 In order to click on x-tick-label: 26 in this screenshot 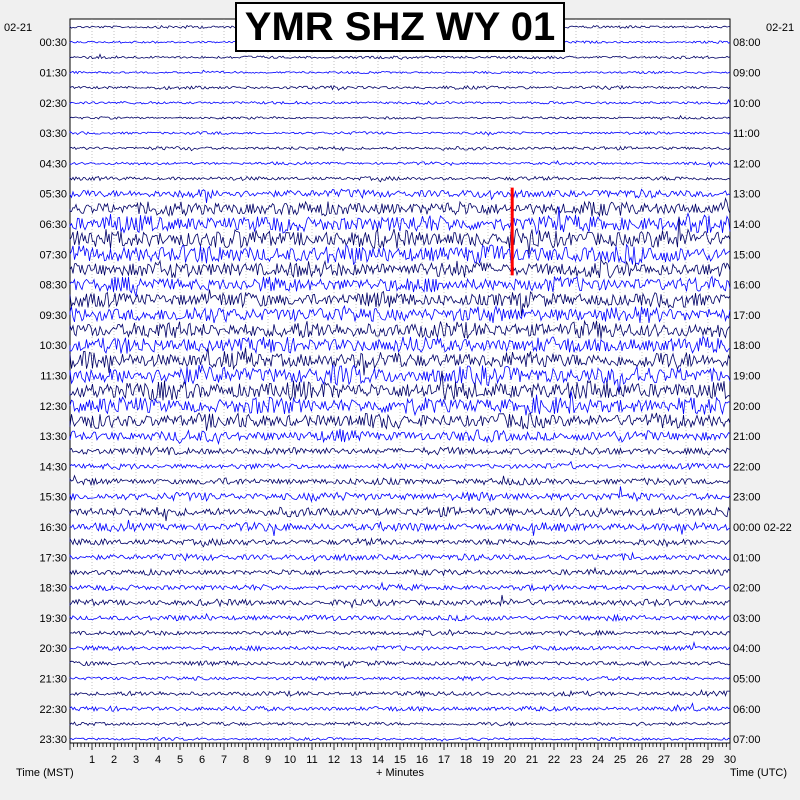, I will do `click(642, 760)`.